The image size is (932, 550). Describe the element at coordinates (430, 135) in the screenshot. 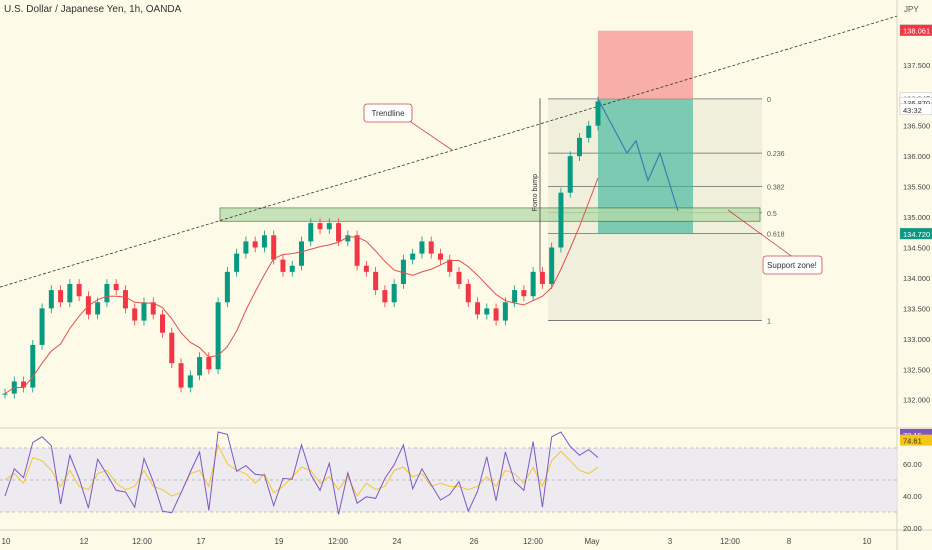

I see `trendline-pointer` at that location.